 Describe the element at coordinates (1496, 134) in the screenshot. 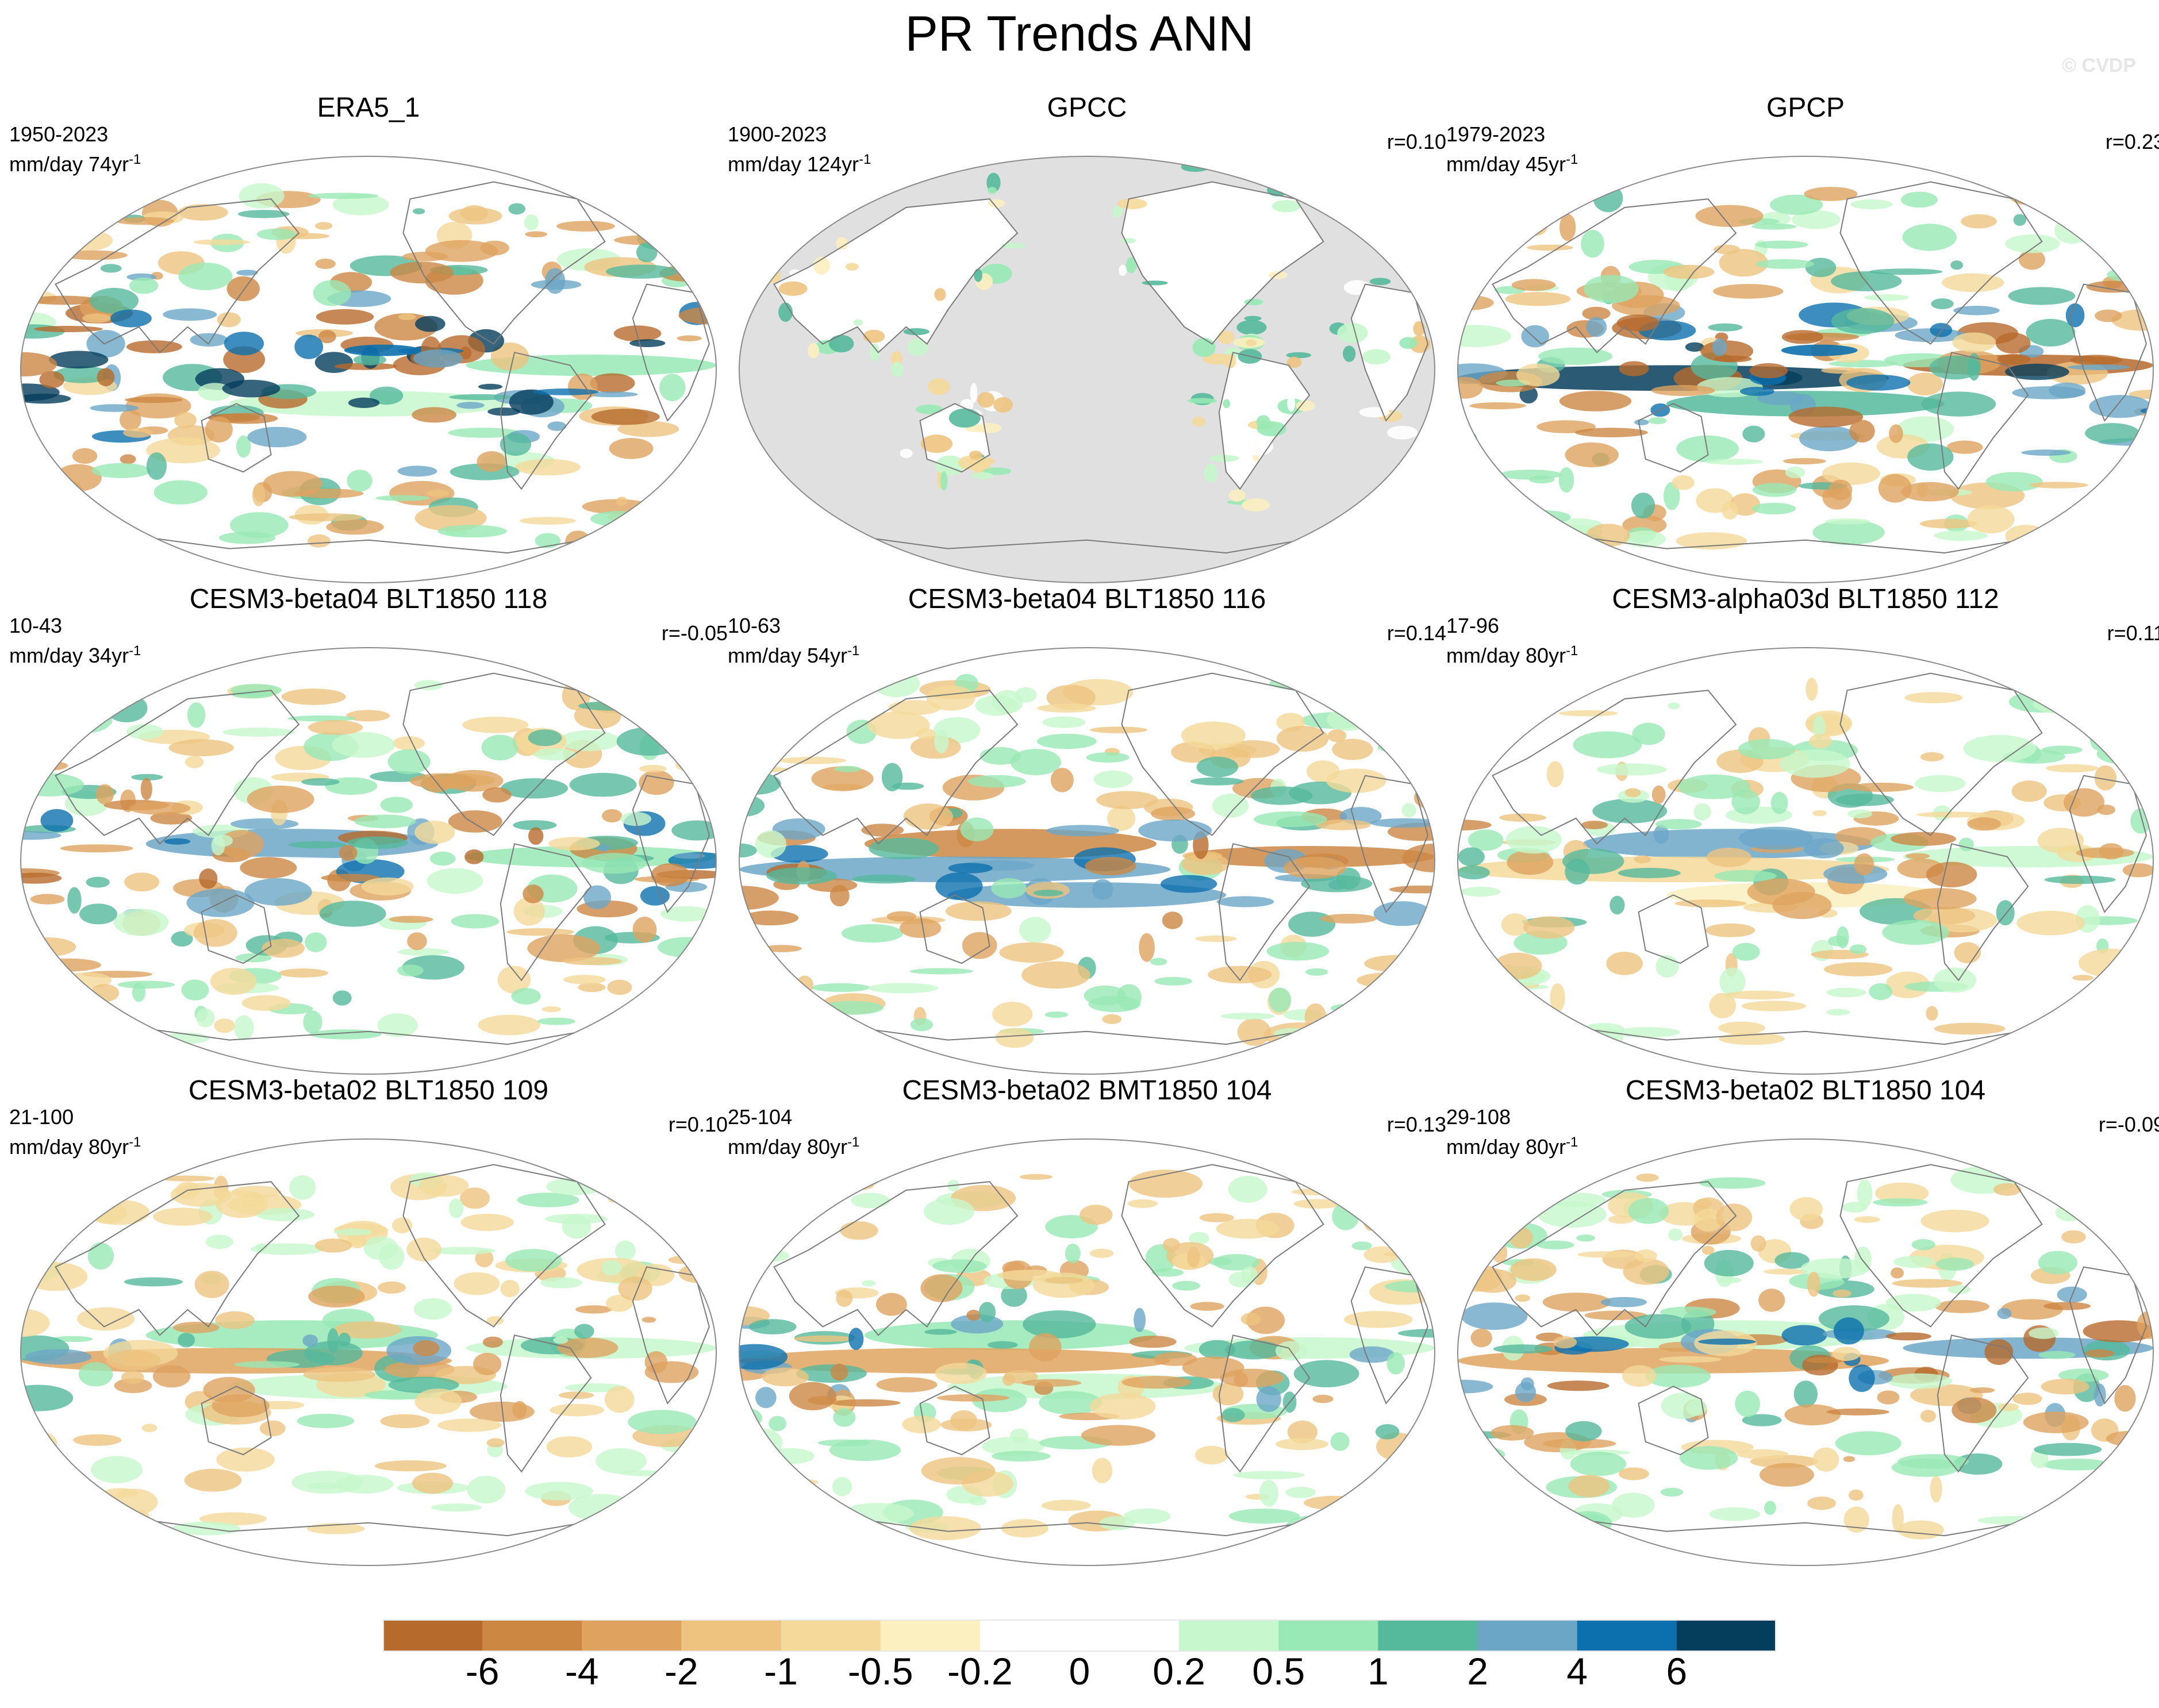

I see `panel-period: 1979-2023` at that location.